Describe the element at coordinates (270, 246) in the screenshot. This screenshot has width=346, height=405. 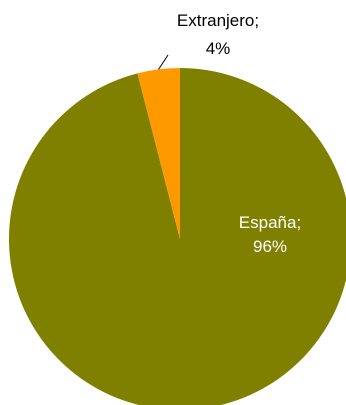
I see `data-label-espana-value: 96%` at that location.